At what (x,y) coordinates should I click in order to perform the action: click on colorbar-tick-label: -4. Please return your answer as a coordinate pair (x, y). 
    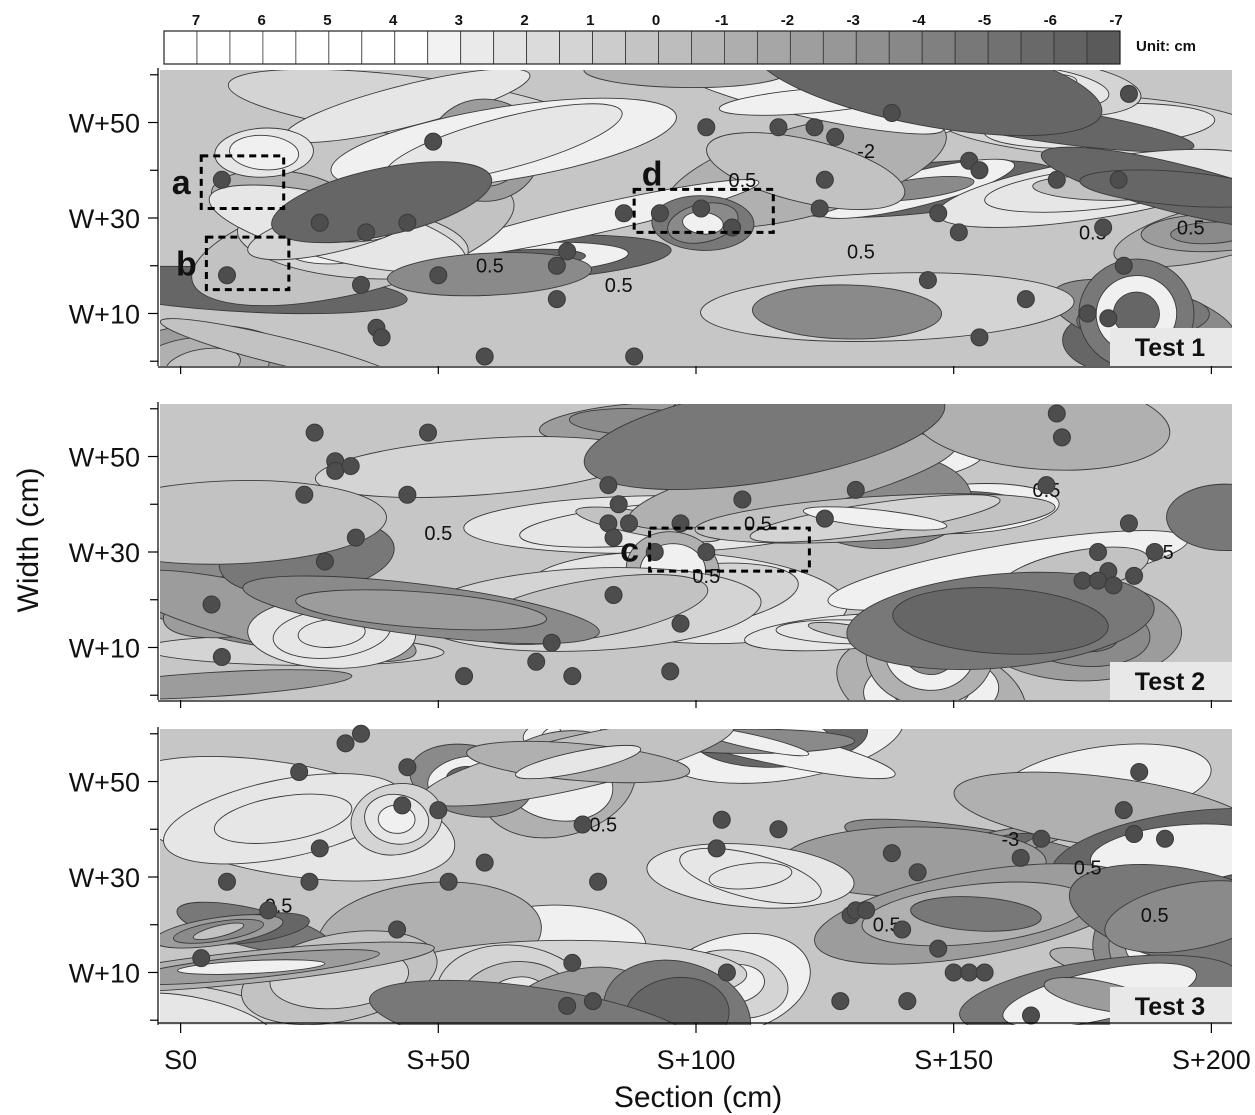
    Looking at the image, I should click on (919, 20).